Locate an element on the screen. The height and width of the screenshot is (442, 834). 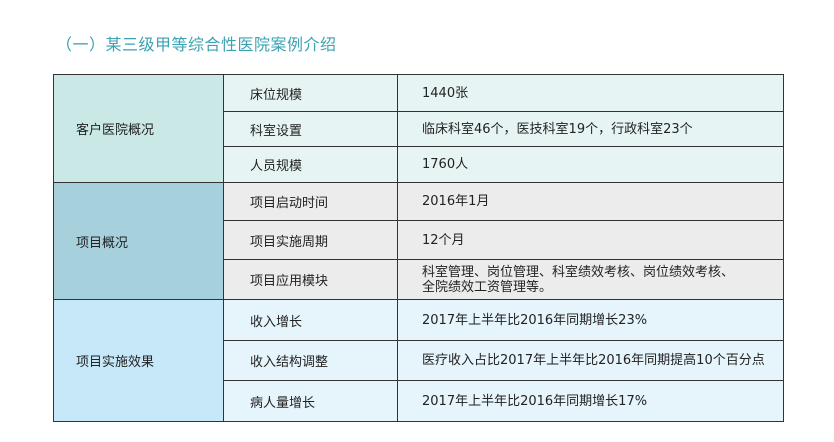
item-label: 床位规模 is located at coordinates (310, 93).